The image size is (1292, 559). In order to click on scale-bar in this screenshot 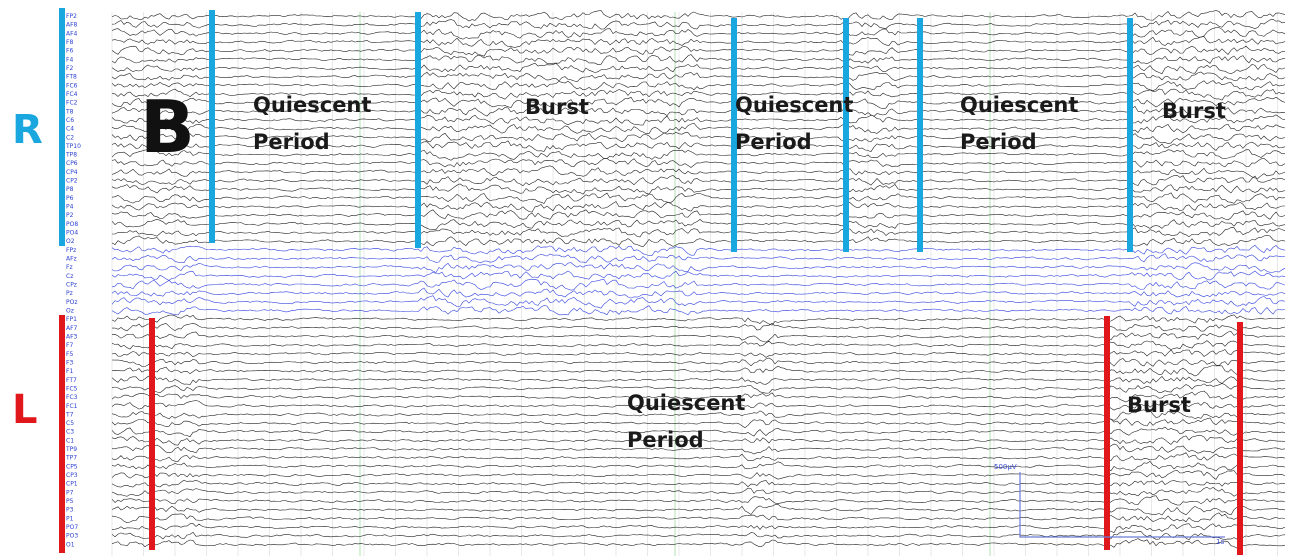, I will do `click(1122, 505)`.